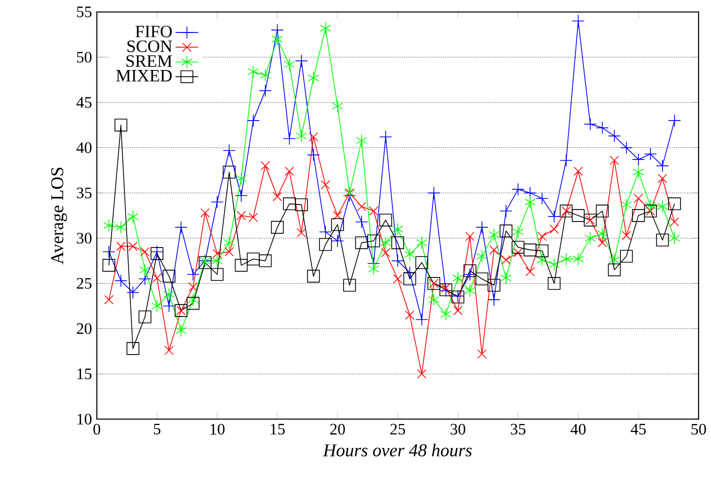  I want to click on x-axis-title: Hours over 48 hours, so click(397, 450).